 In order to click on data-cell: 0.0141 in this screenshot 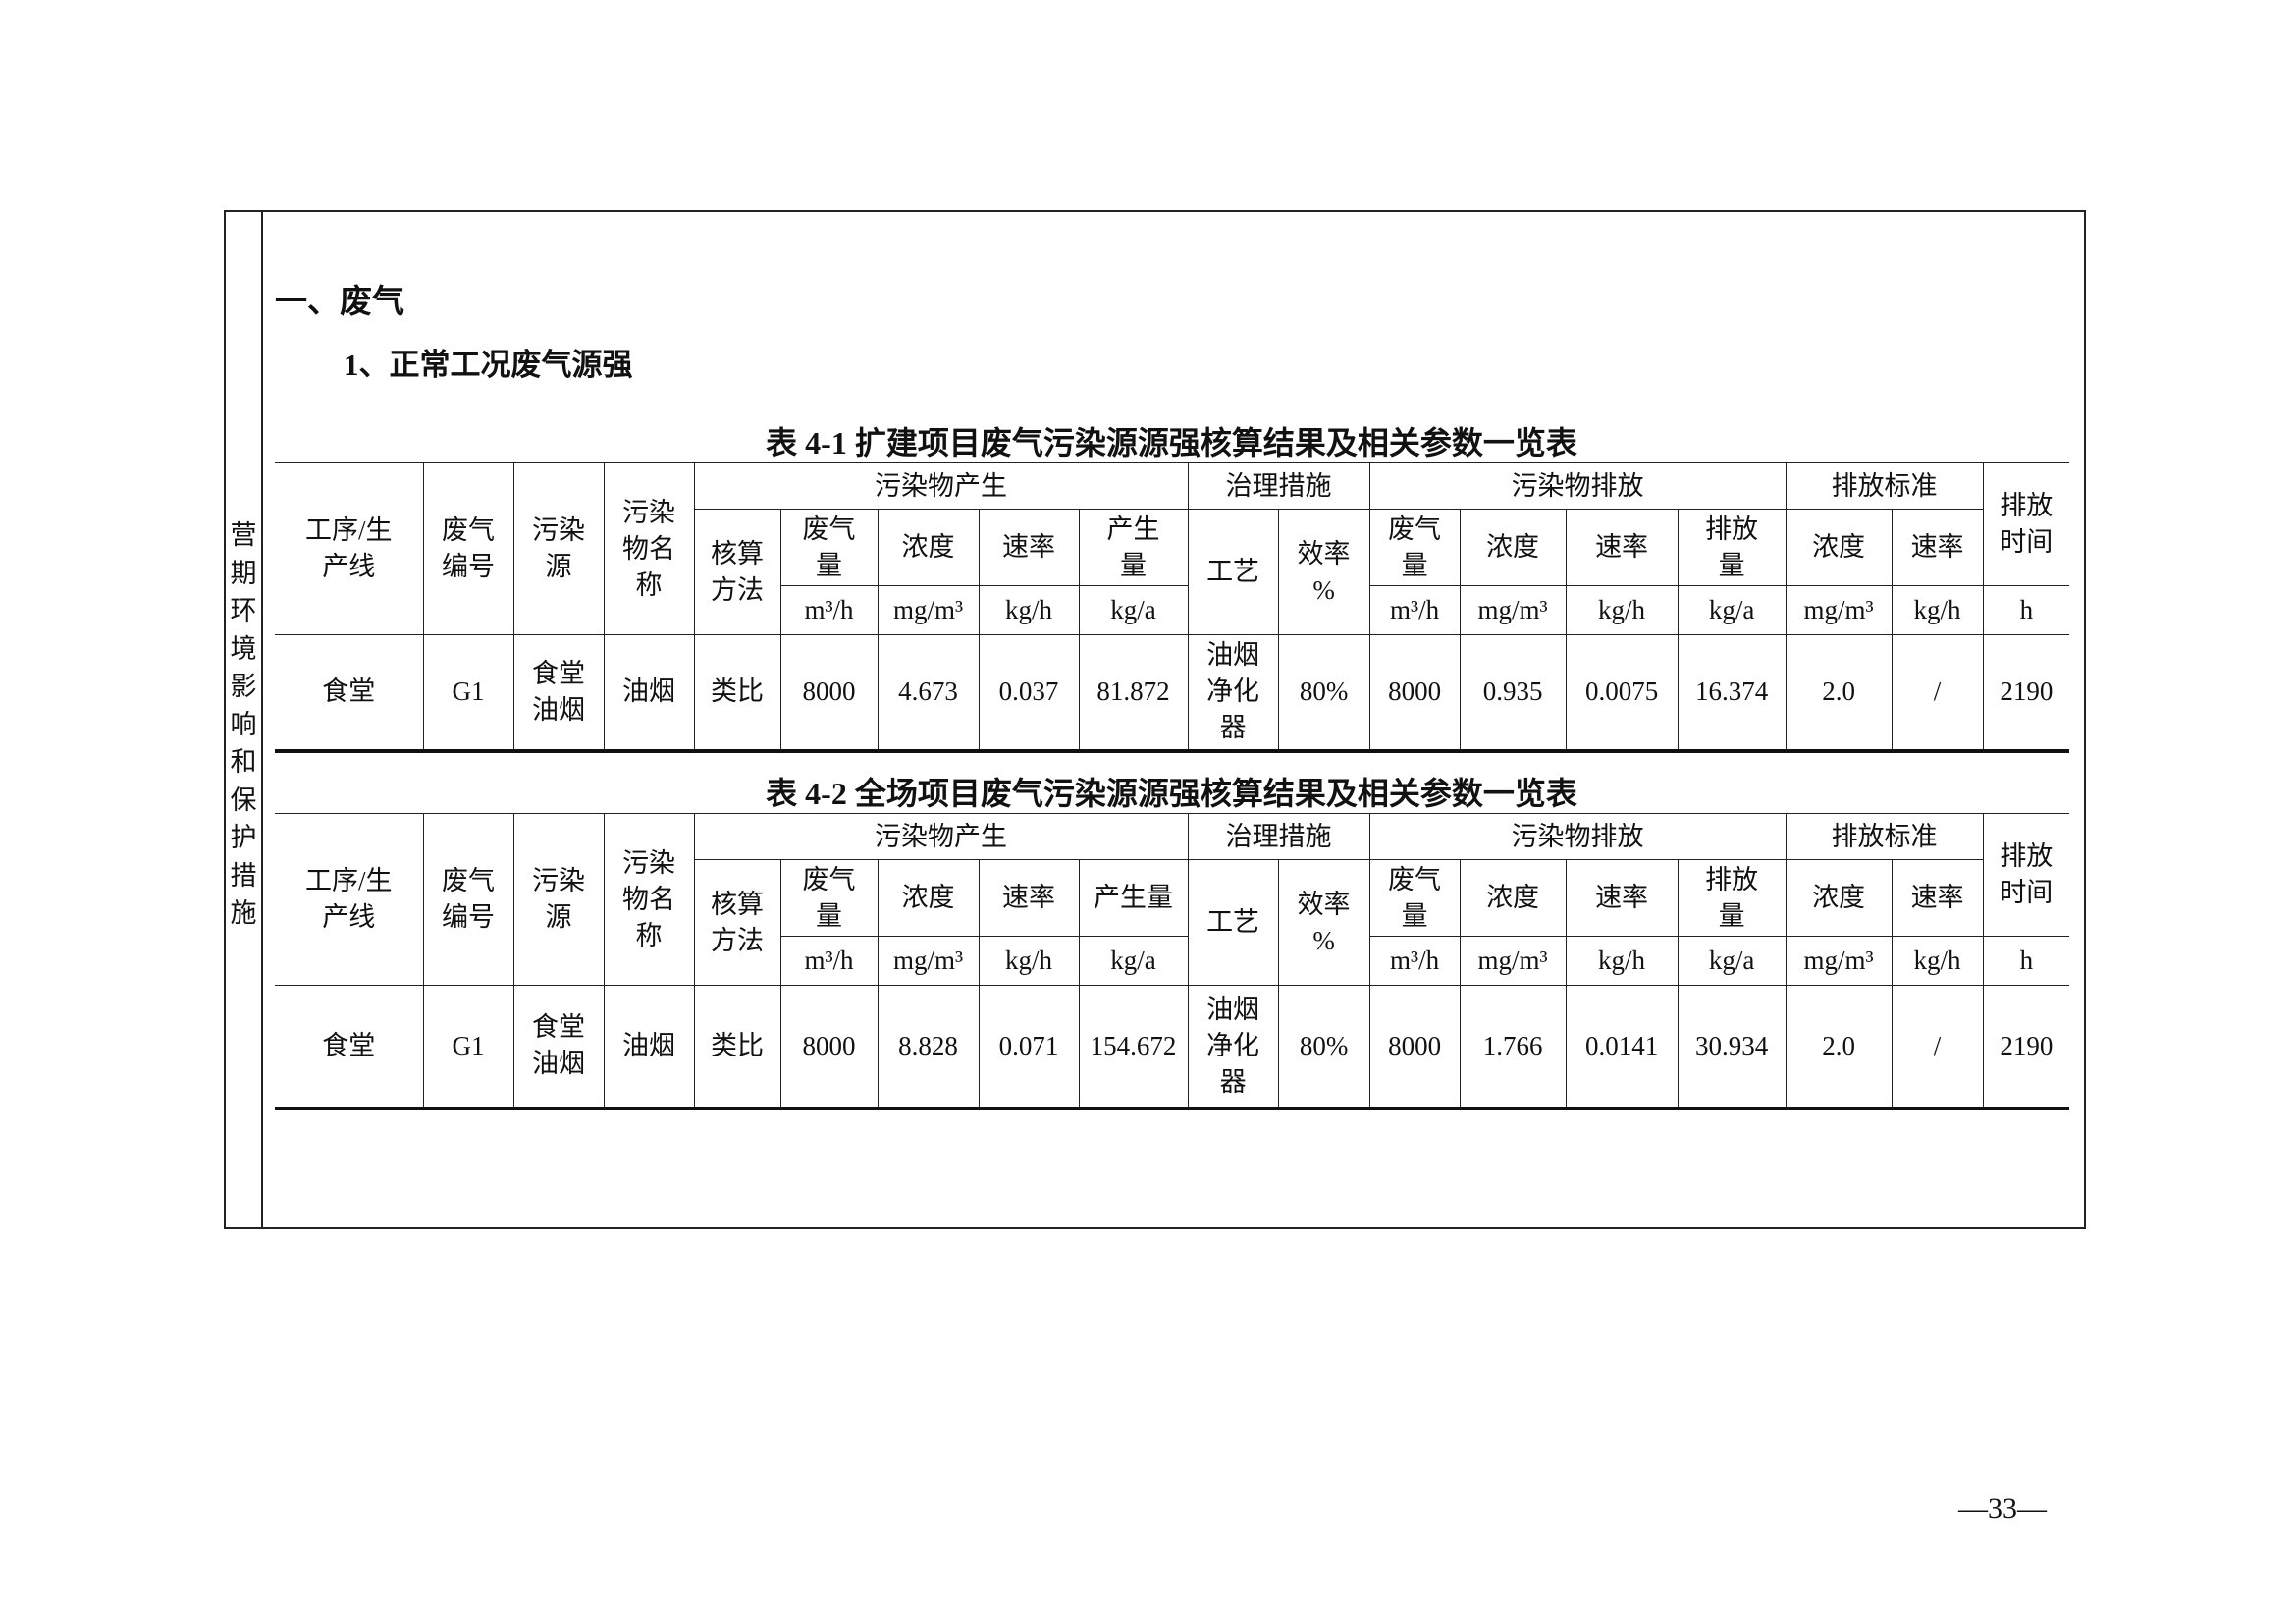, I will do `click(1622, 1047)`.